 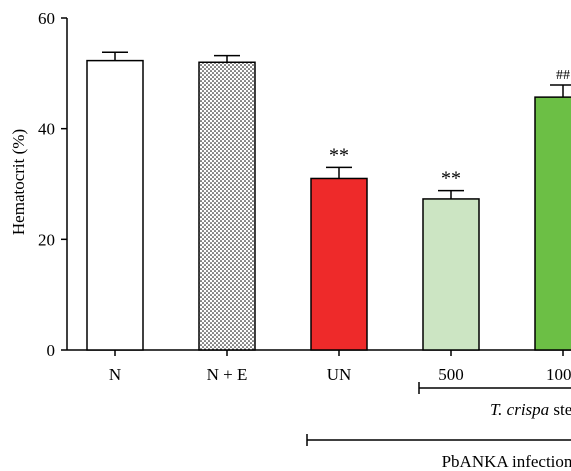 I want to click on x-tick-label: N + E, so click(x=227, y=374).